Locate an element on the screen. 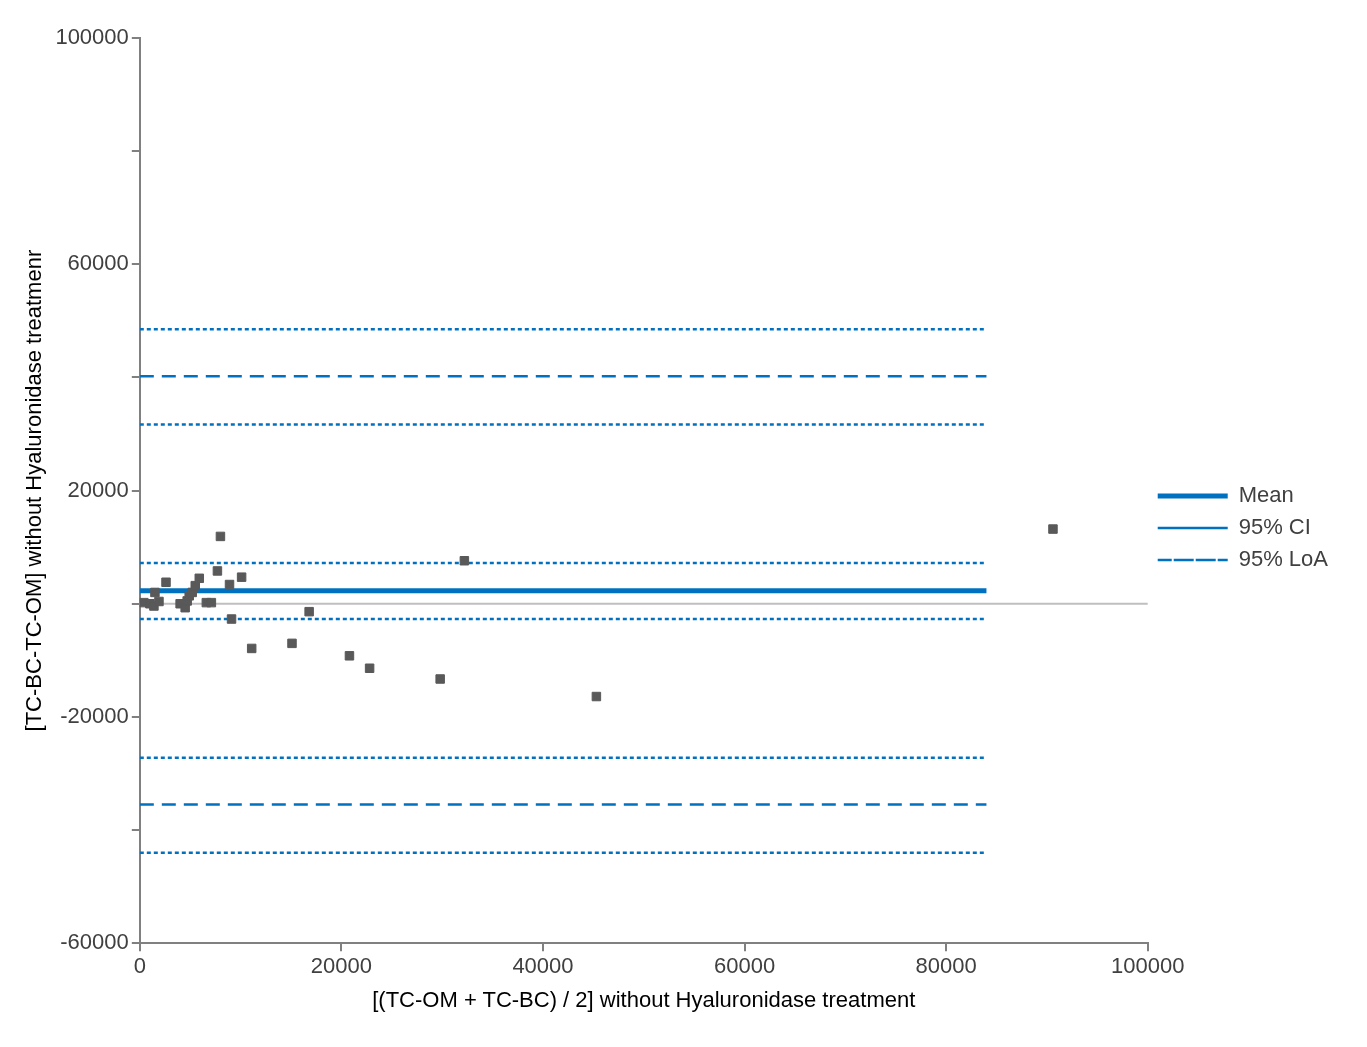 The image size is (1367, 1047). x-tick-label: 40000 is located at coordinates (543, 966).